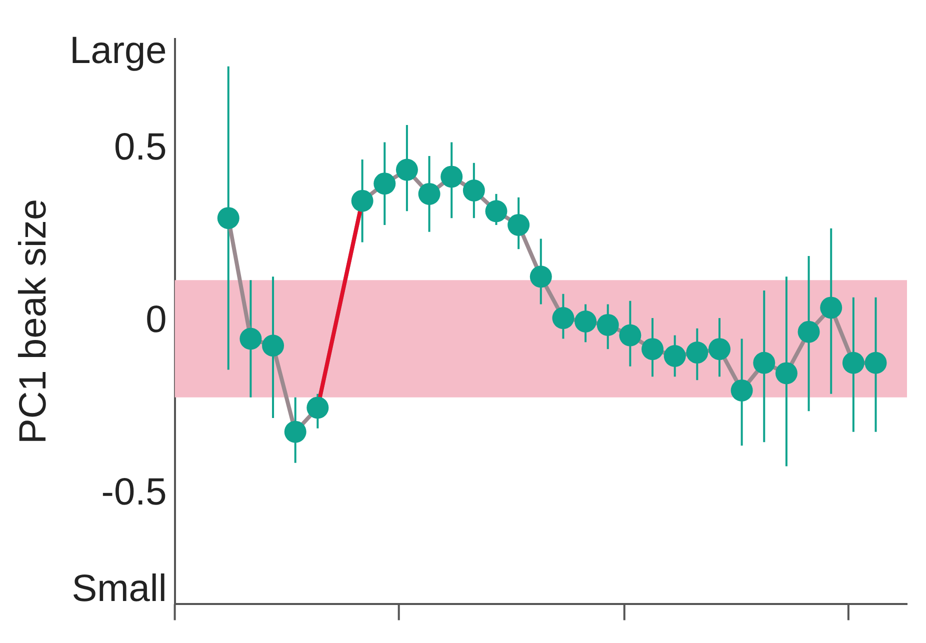 This screenshot has height=643, width=926. What do you see at coordinates (156, 319) in the screenshot?
I see `y-tick-label: 0` at bounding box center [156, 319].